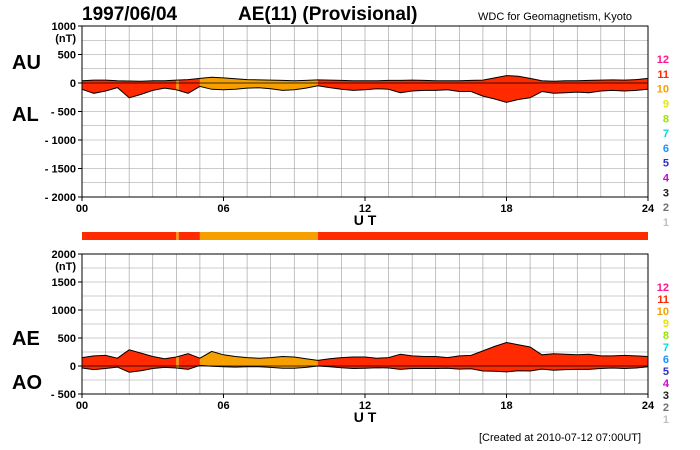 This screenshot has height=450, width=700. Describe the element at coordinates (666, 104) in the screenshot. I see `upper-legend-count-9: 9` at that location.